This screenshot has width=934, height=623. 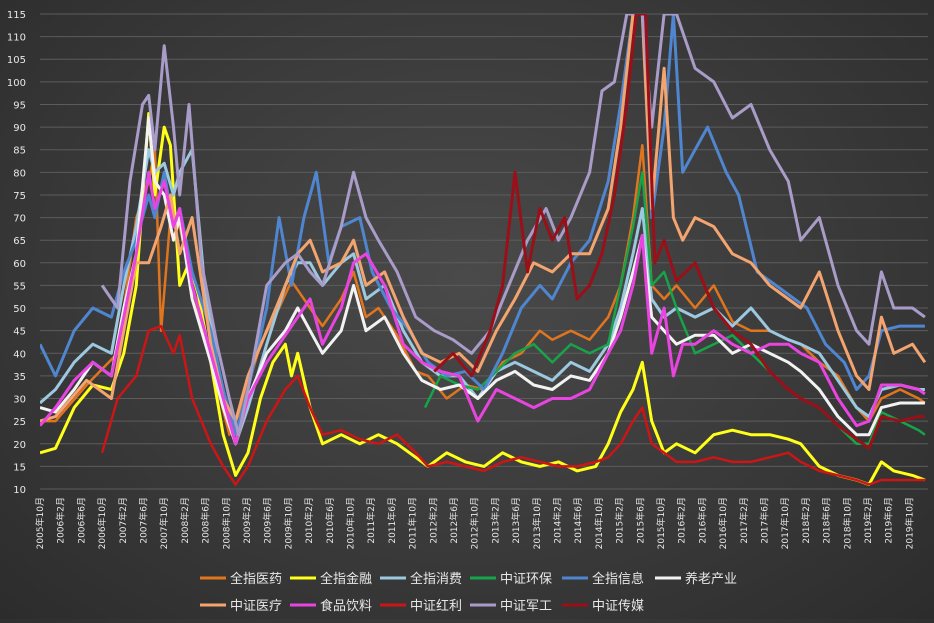 What do you see at coordinates (661, 523) in the screenshot?
I see `x-tick-label: 2015年10月` at bounding box center [661, 523].